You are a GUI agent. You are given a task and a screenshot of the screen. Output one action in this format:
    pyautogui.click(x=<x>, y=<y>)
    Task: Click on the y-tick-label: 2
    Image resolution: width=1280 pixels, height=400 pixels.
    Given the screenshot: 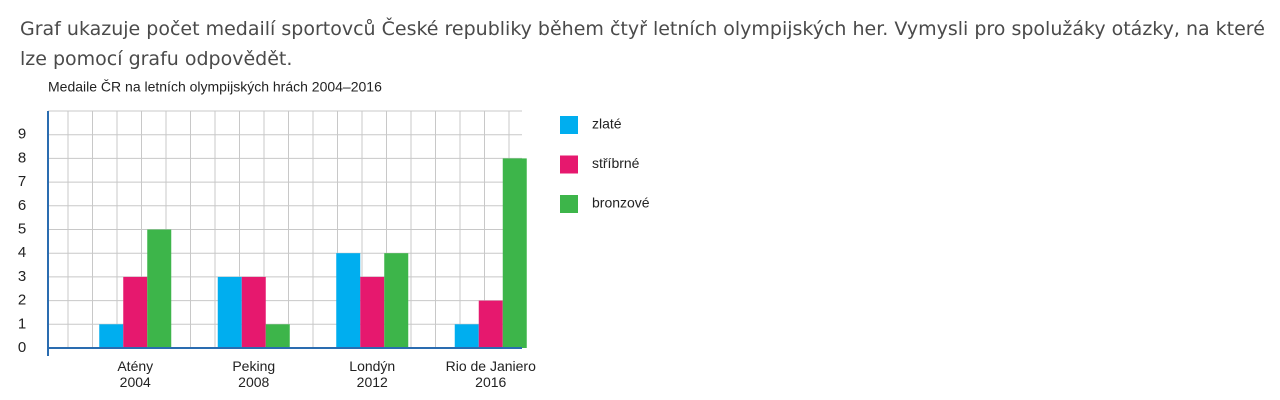 What is the action you would take?
    pyautogui.click(x=22, y=300)
    